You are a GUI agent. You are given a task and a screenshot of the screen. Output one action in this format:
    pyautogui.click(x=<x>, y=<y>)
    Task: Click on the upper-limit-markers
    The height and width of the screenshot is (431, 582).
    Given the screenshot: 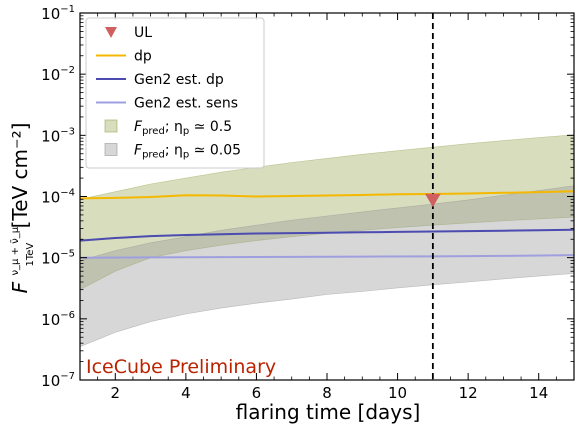 What is the action you would take?
    pyautogui.click(x=432, y=200)
    